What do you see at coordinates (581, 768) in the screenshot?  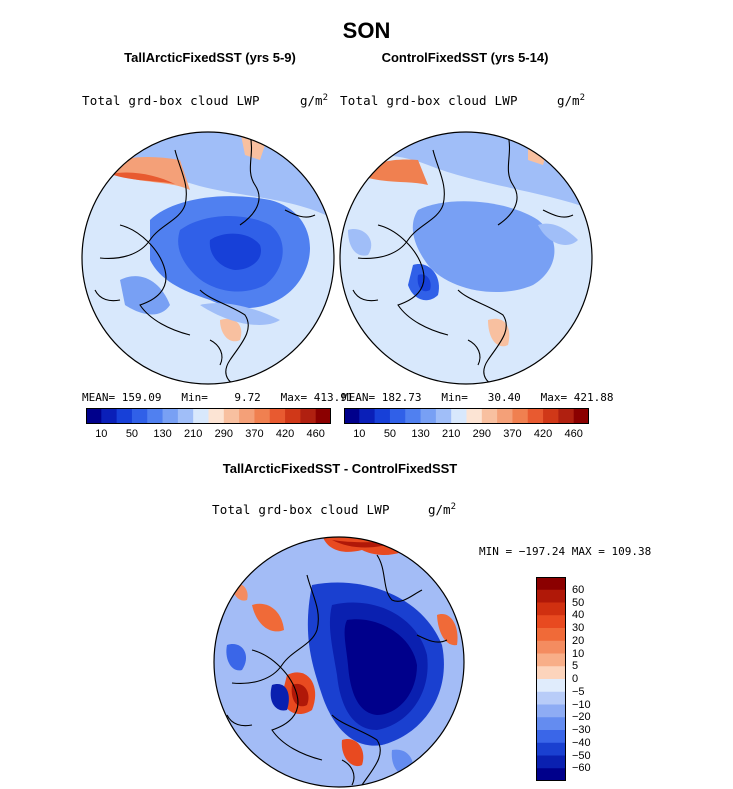 I see `colorbar-tick-label: −60` at bounding box center [581, 768].